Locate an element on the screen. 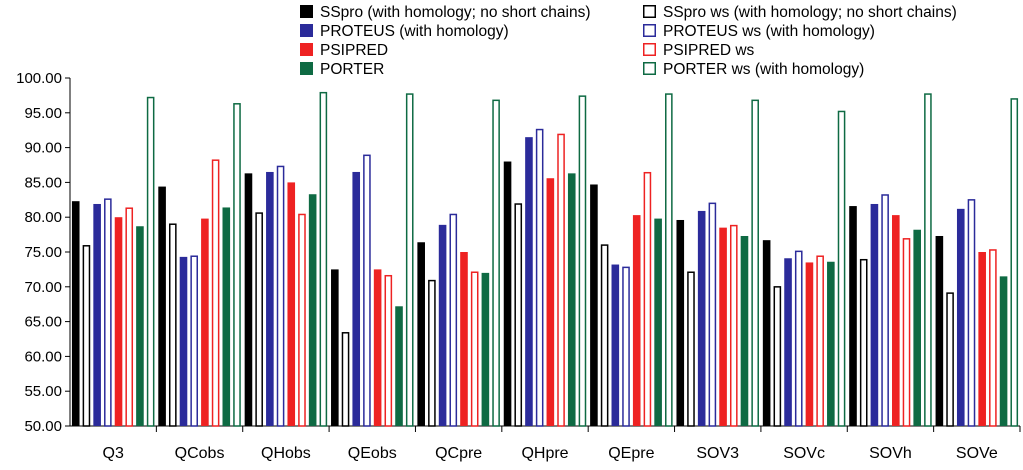  y-tick-label: 85.00 is located at coordinates (43, 182).